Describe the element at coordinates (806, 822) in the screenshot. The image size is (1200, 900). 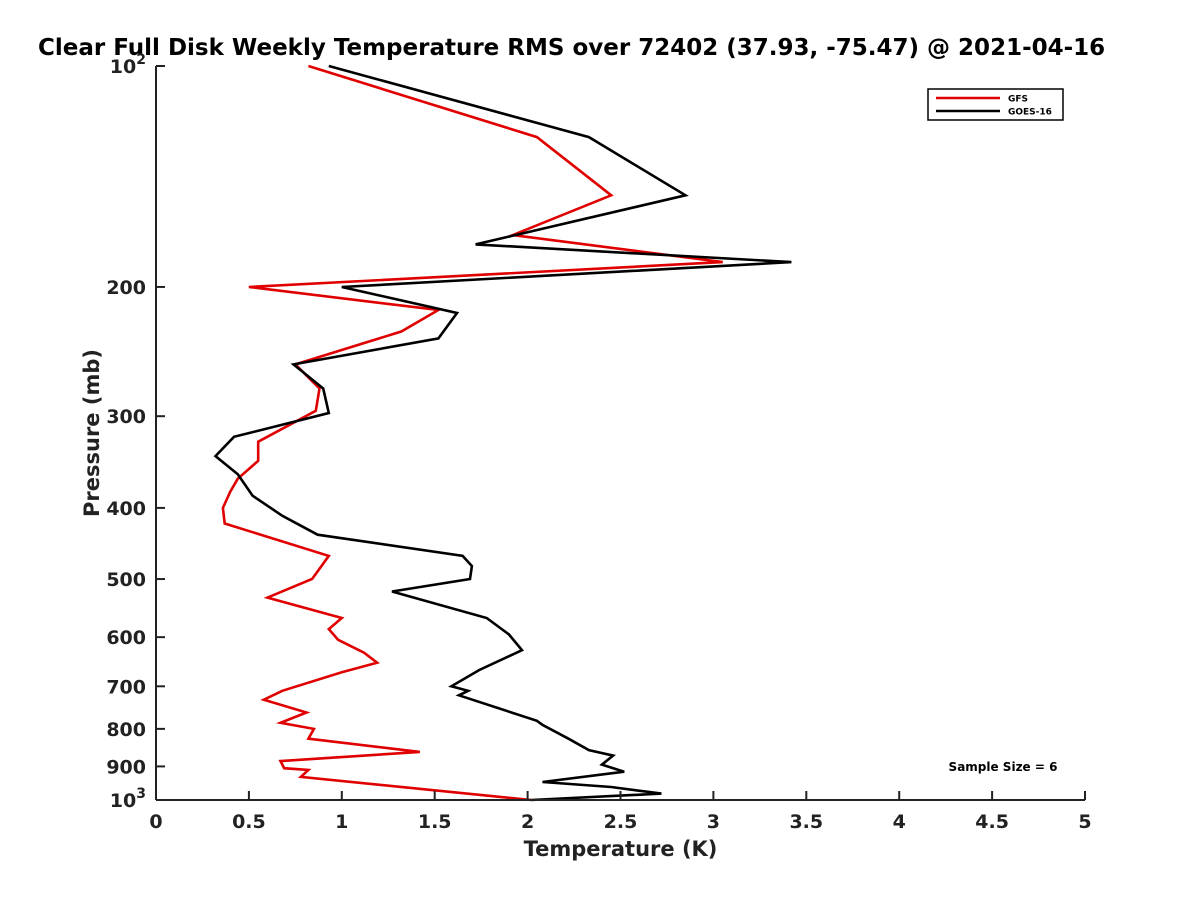
I see `x-tick-label: 3.5` at that location.